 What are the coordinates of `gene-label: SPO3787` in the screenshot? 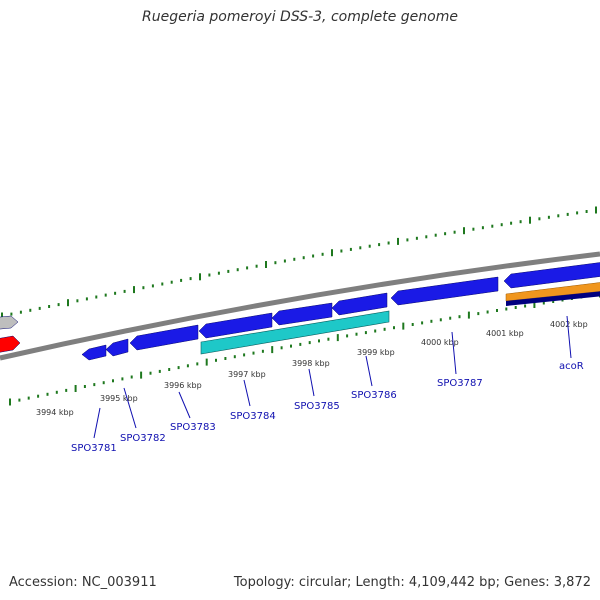 It's located at (460, 383).